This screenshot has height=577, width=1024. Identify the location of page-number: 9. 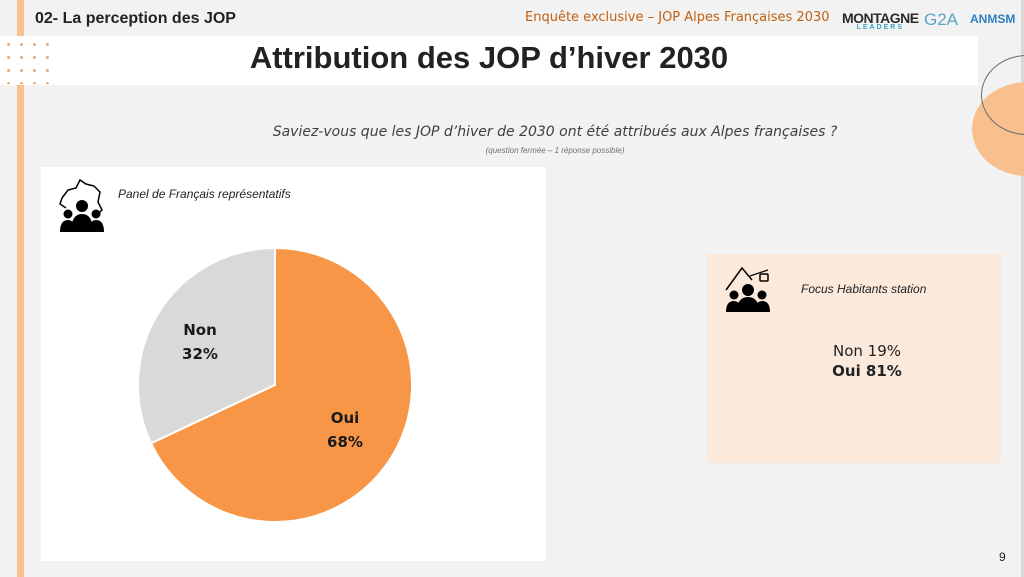
(1002, 557).